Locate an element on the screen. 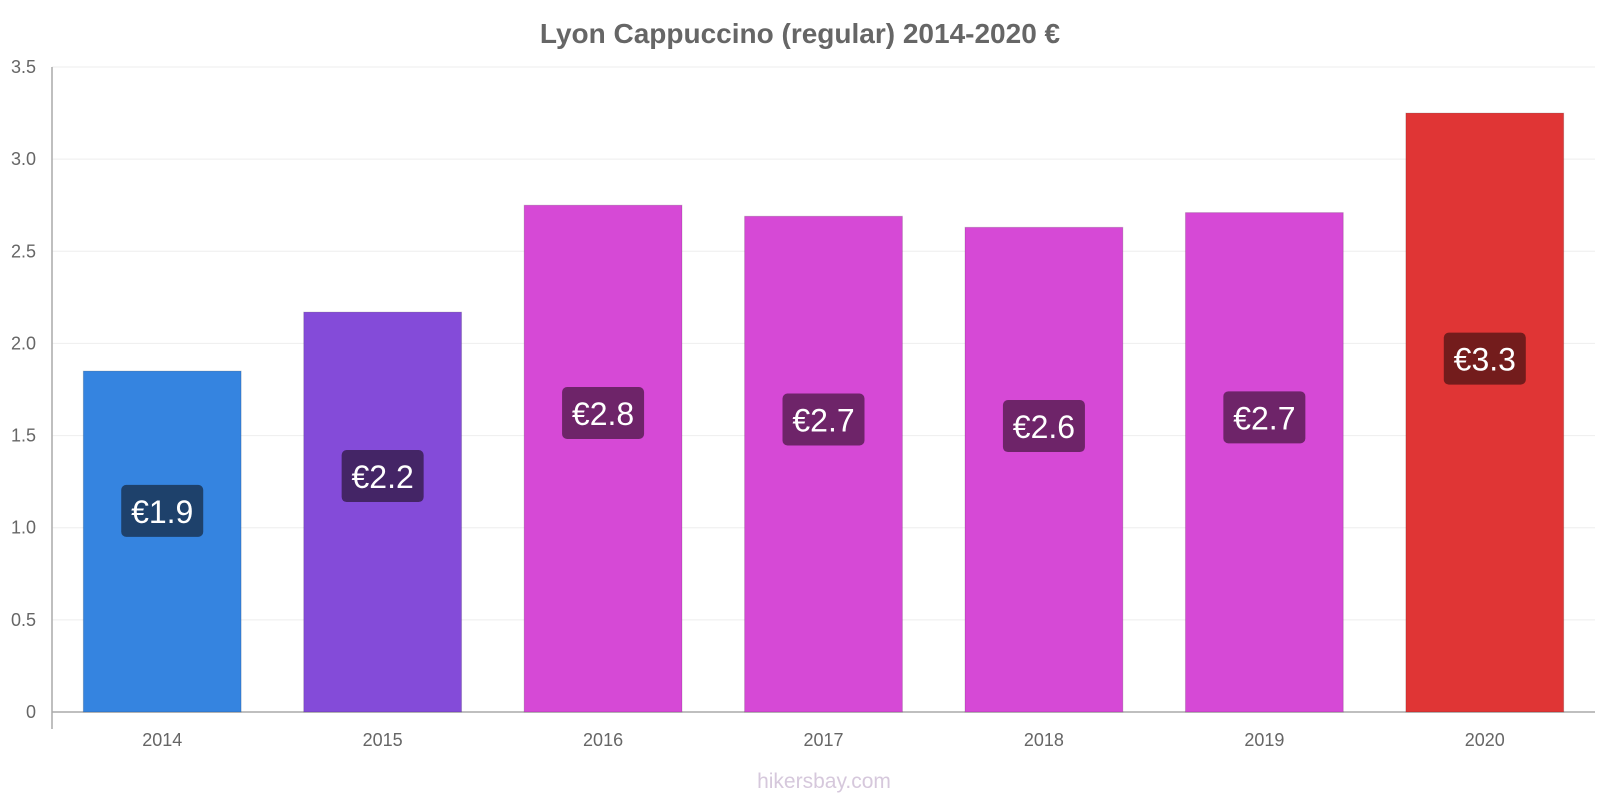 The width and height of the screenshot is (1600, 805). data-label-text: €1.9 is located at coordinates (162, 512).